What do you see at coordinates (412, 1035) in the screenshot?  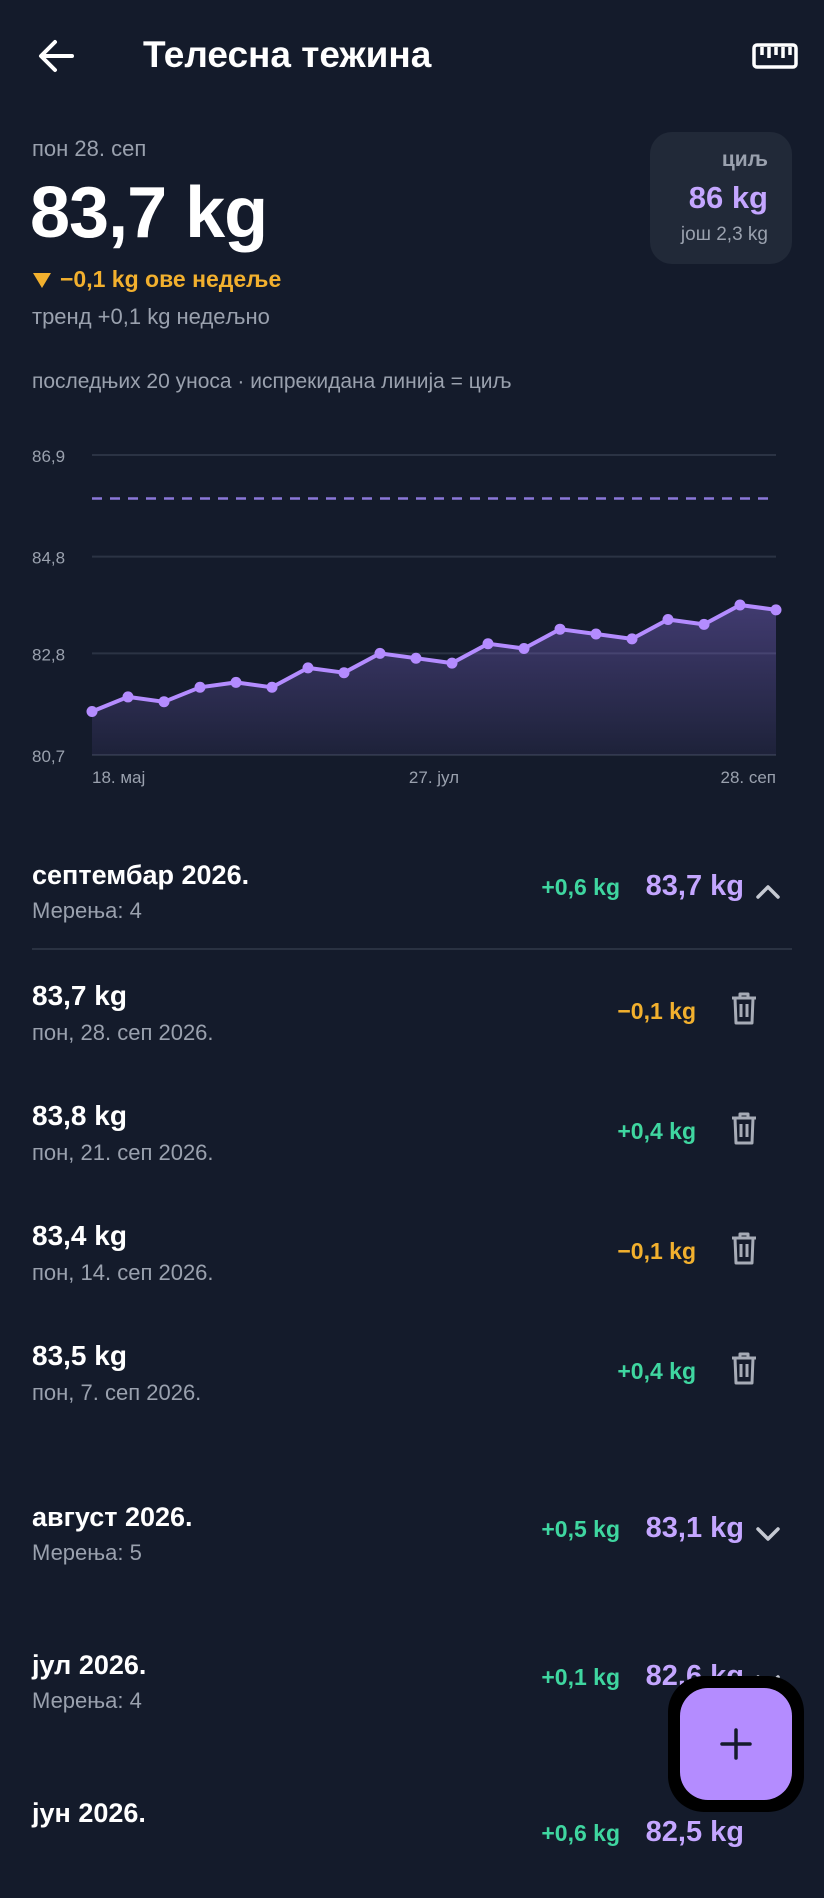 I see `list-item: 83,7 kg пон, 28. сеп 2026. −0,1 kg` at bounding box center [412, 1035].